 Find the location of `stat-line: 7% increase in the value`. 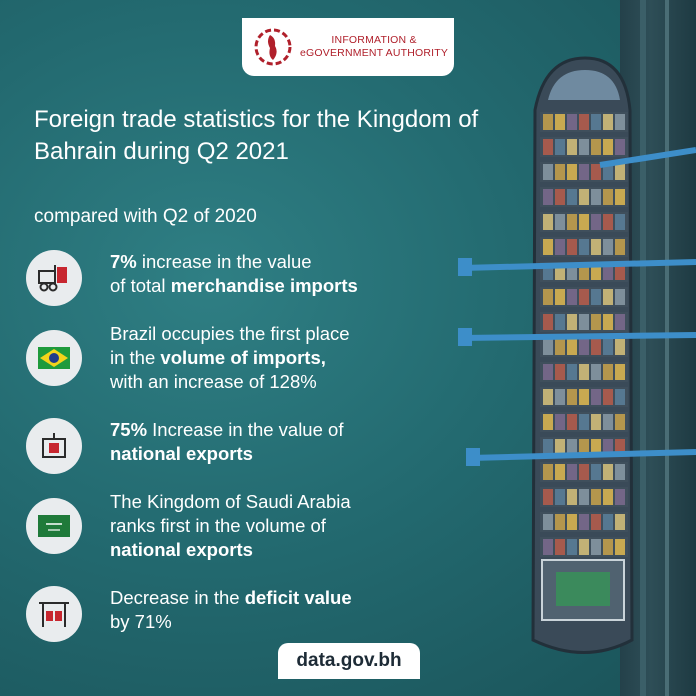

stat-line: 7% increase in the value is located at coordinates (295, 262).